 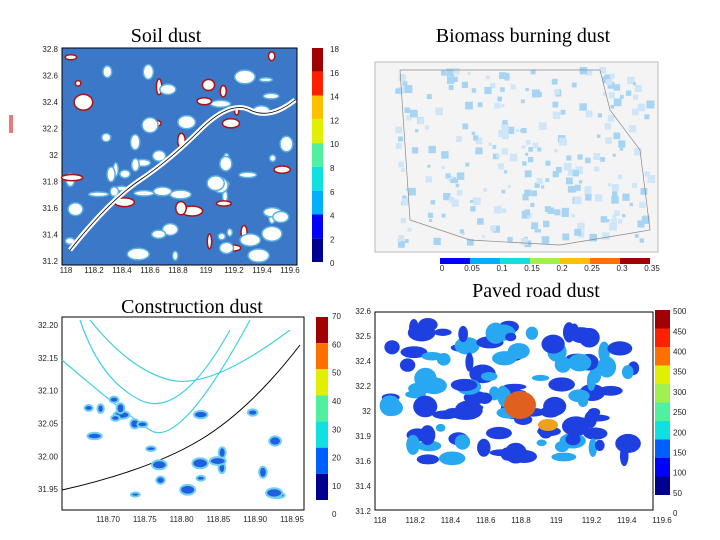 I want to click on tick-label: 8, so click(x=332, y=168).